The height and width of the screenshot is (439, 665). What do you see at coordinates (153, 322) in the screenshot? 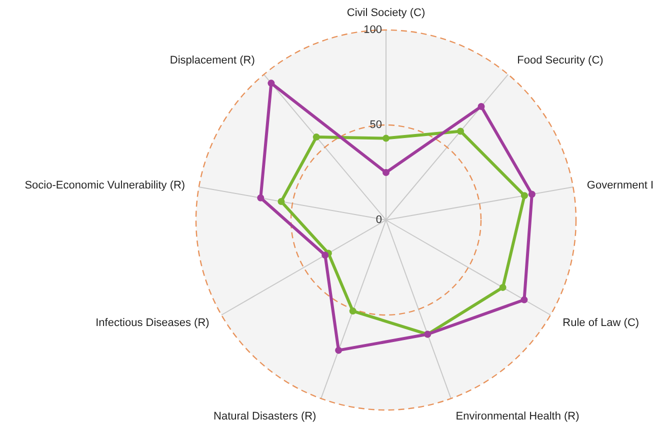
I see `spoke-label: Infectious Diseases (R)` at bounding box center [153, 322].